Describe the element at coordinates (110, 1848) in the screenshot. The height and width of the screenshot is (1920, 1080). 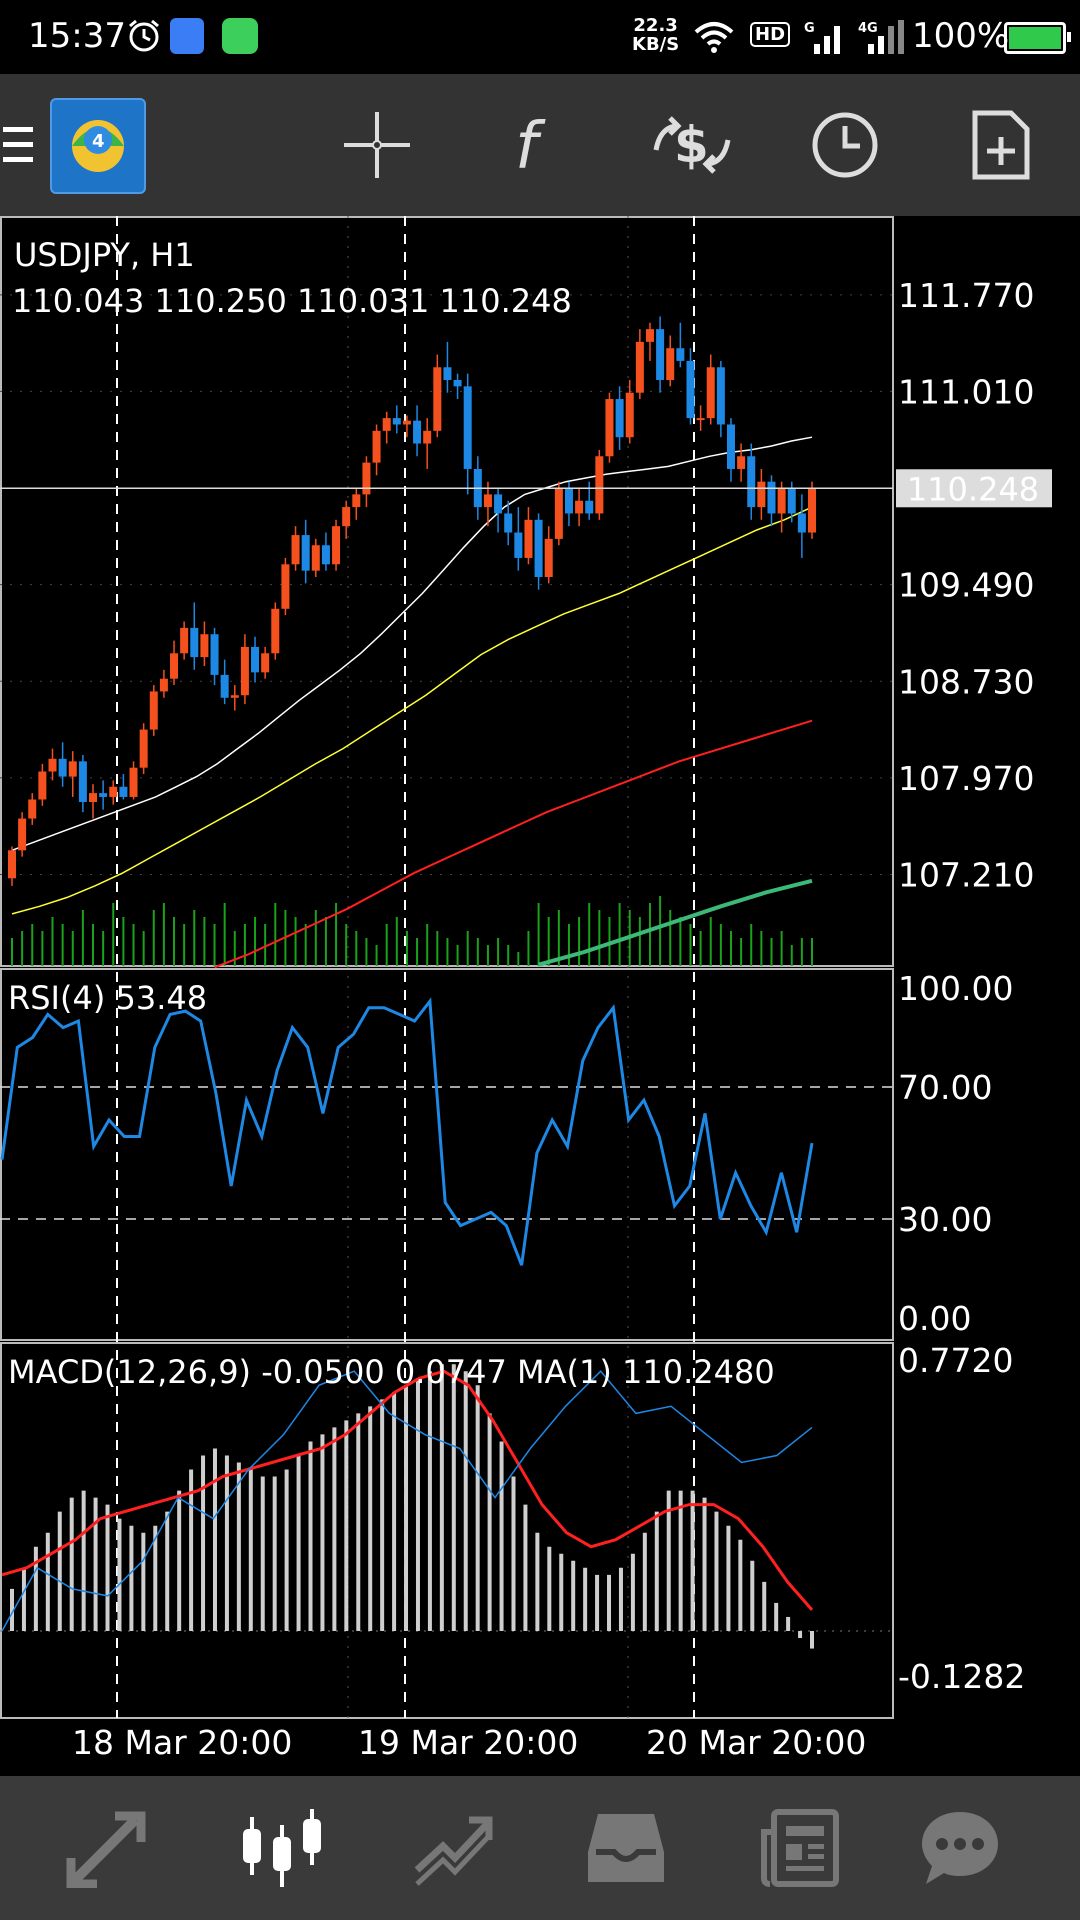
I see `nav-quotes` at that location.